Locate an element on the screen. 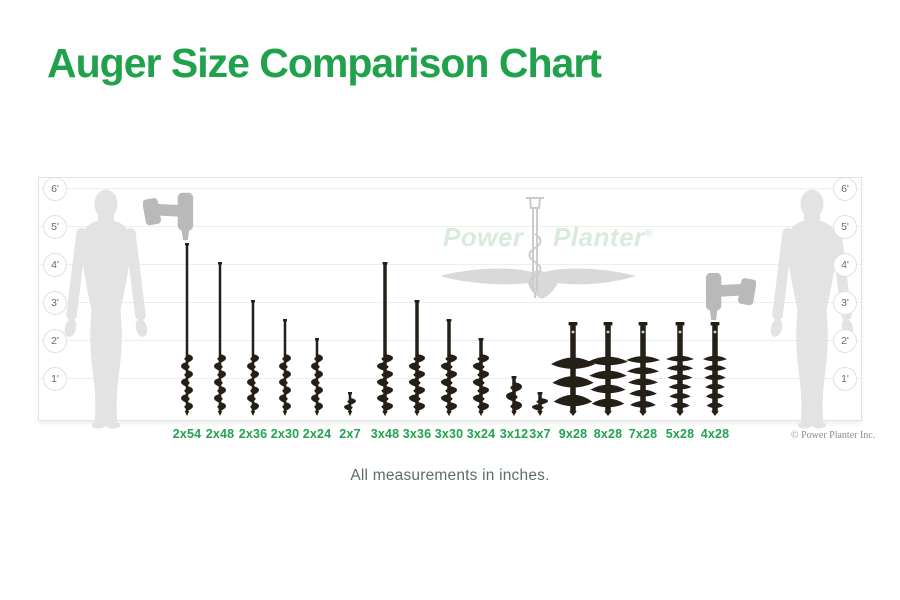 The height and width of the screenshot is (600, 900). gridline-5ft is located at coordinates (450, 226).